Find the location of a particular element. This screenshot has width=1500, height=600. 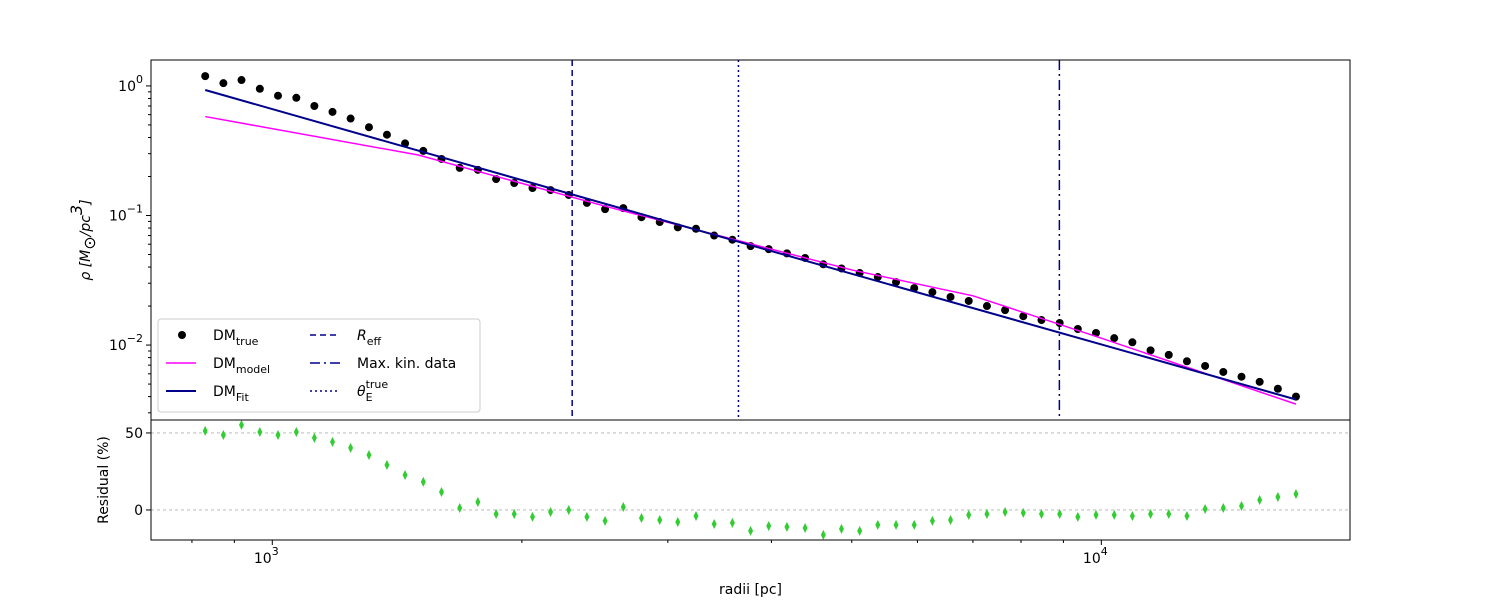

legend-label-part: Max. kin. data is located at coordinates (406, 364).